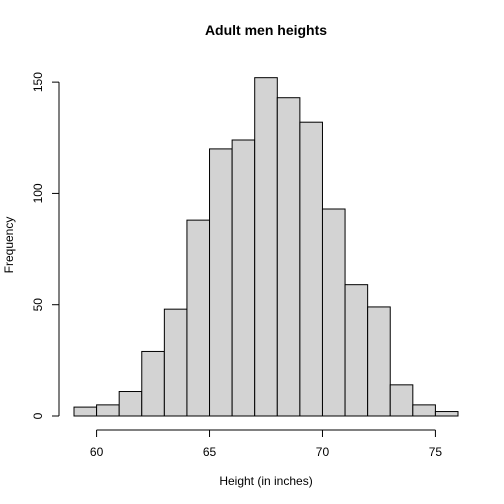  What do you see at coordinates (97, 452) in the screenshot?
I see `x-tick-label: 60` at bounding box center [97, 452].